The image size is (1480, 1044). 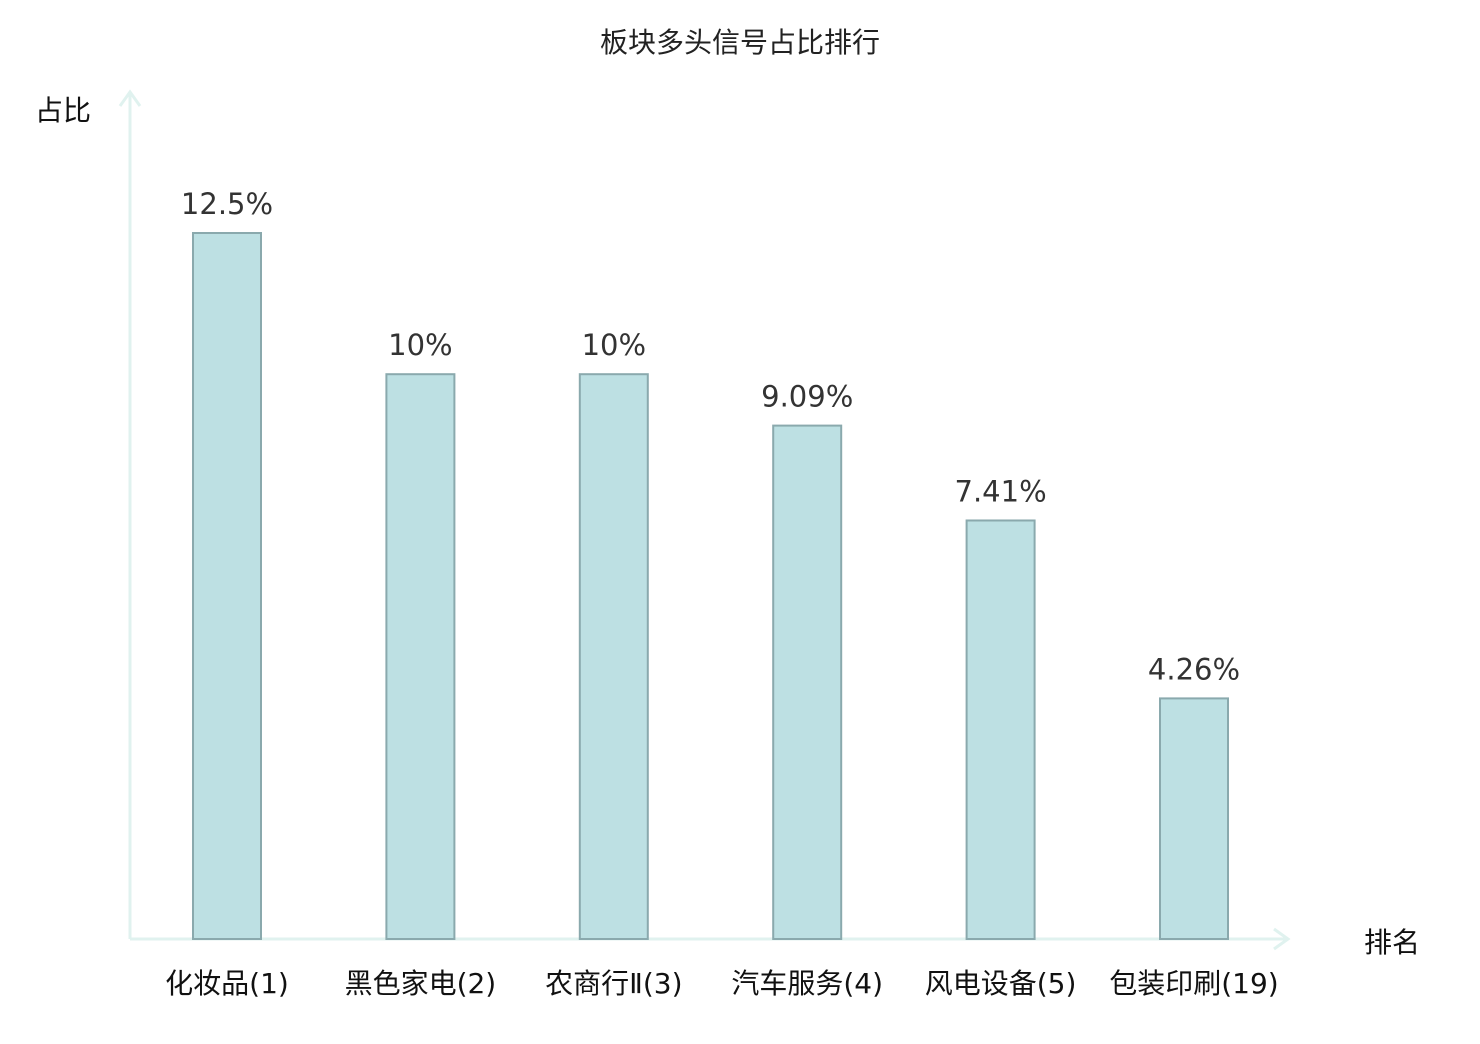 What do you see at coordinates (807, 983) in the screenshot?
I see `x-tick-label: 汽车服务(4)` at bounding box center [807, 983].